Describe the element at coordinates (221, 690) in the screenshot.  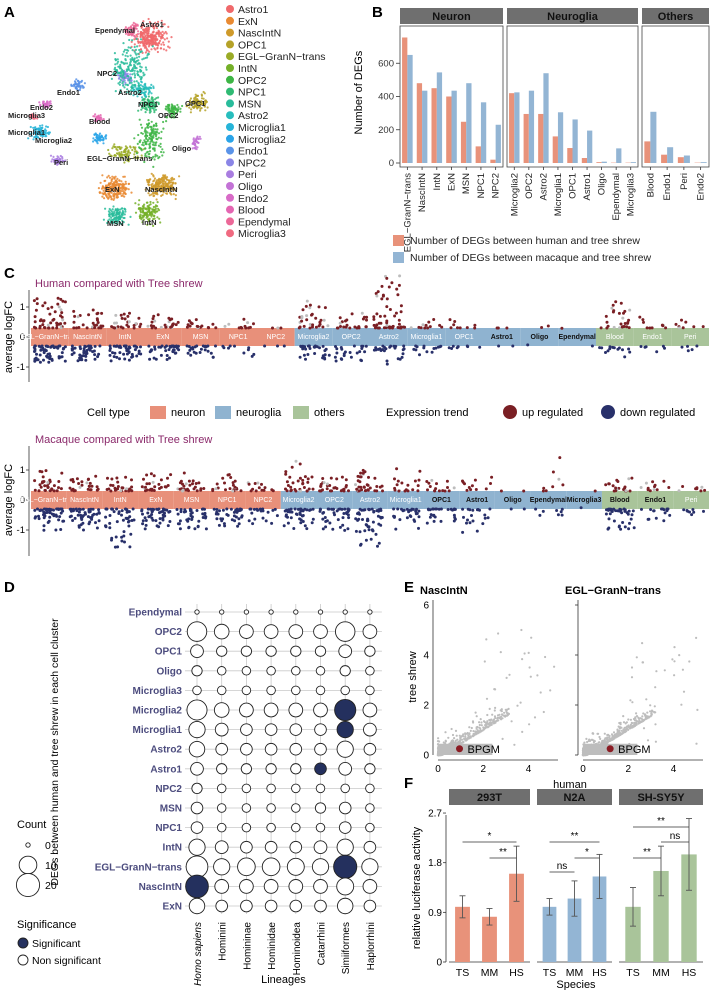
I see `d-dot-microglia3-hominini` at that location.